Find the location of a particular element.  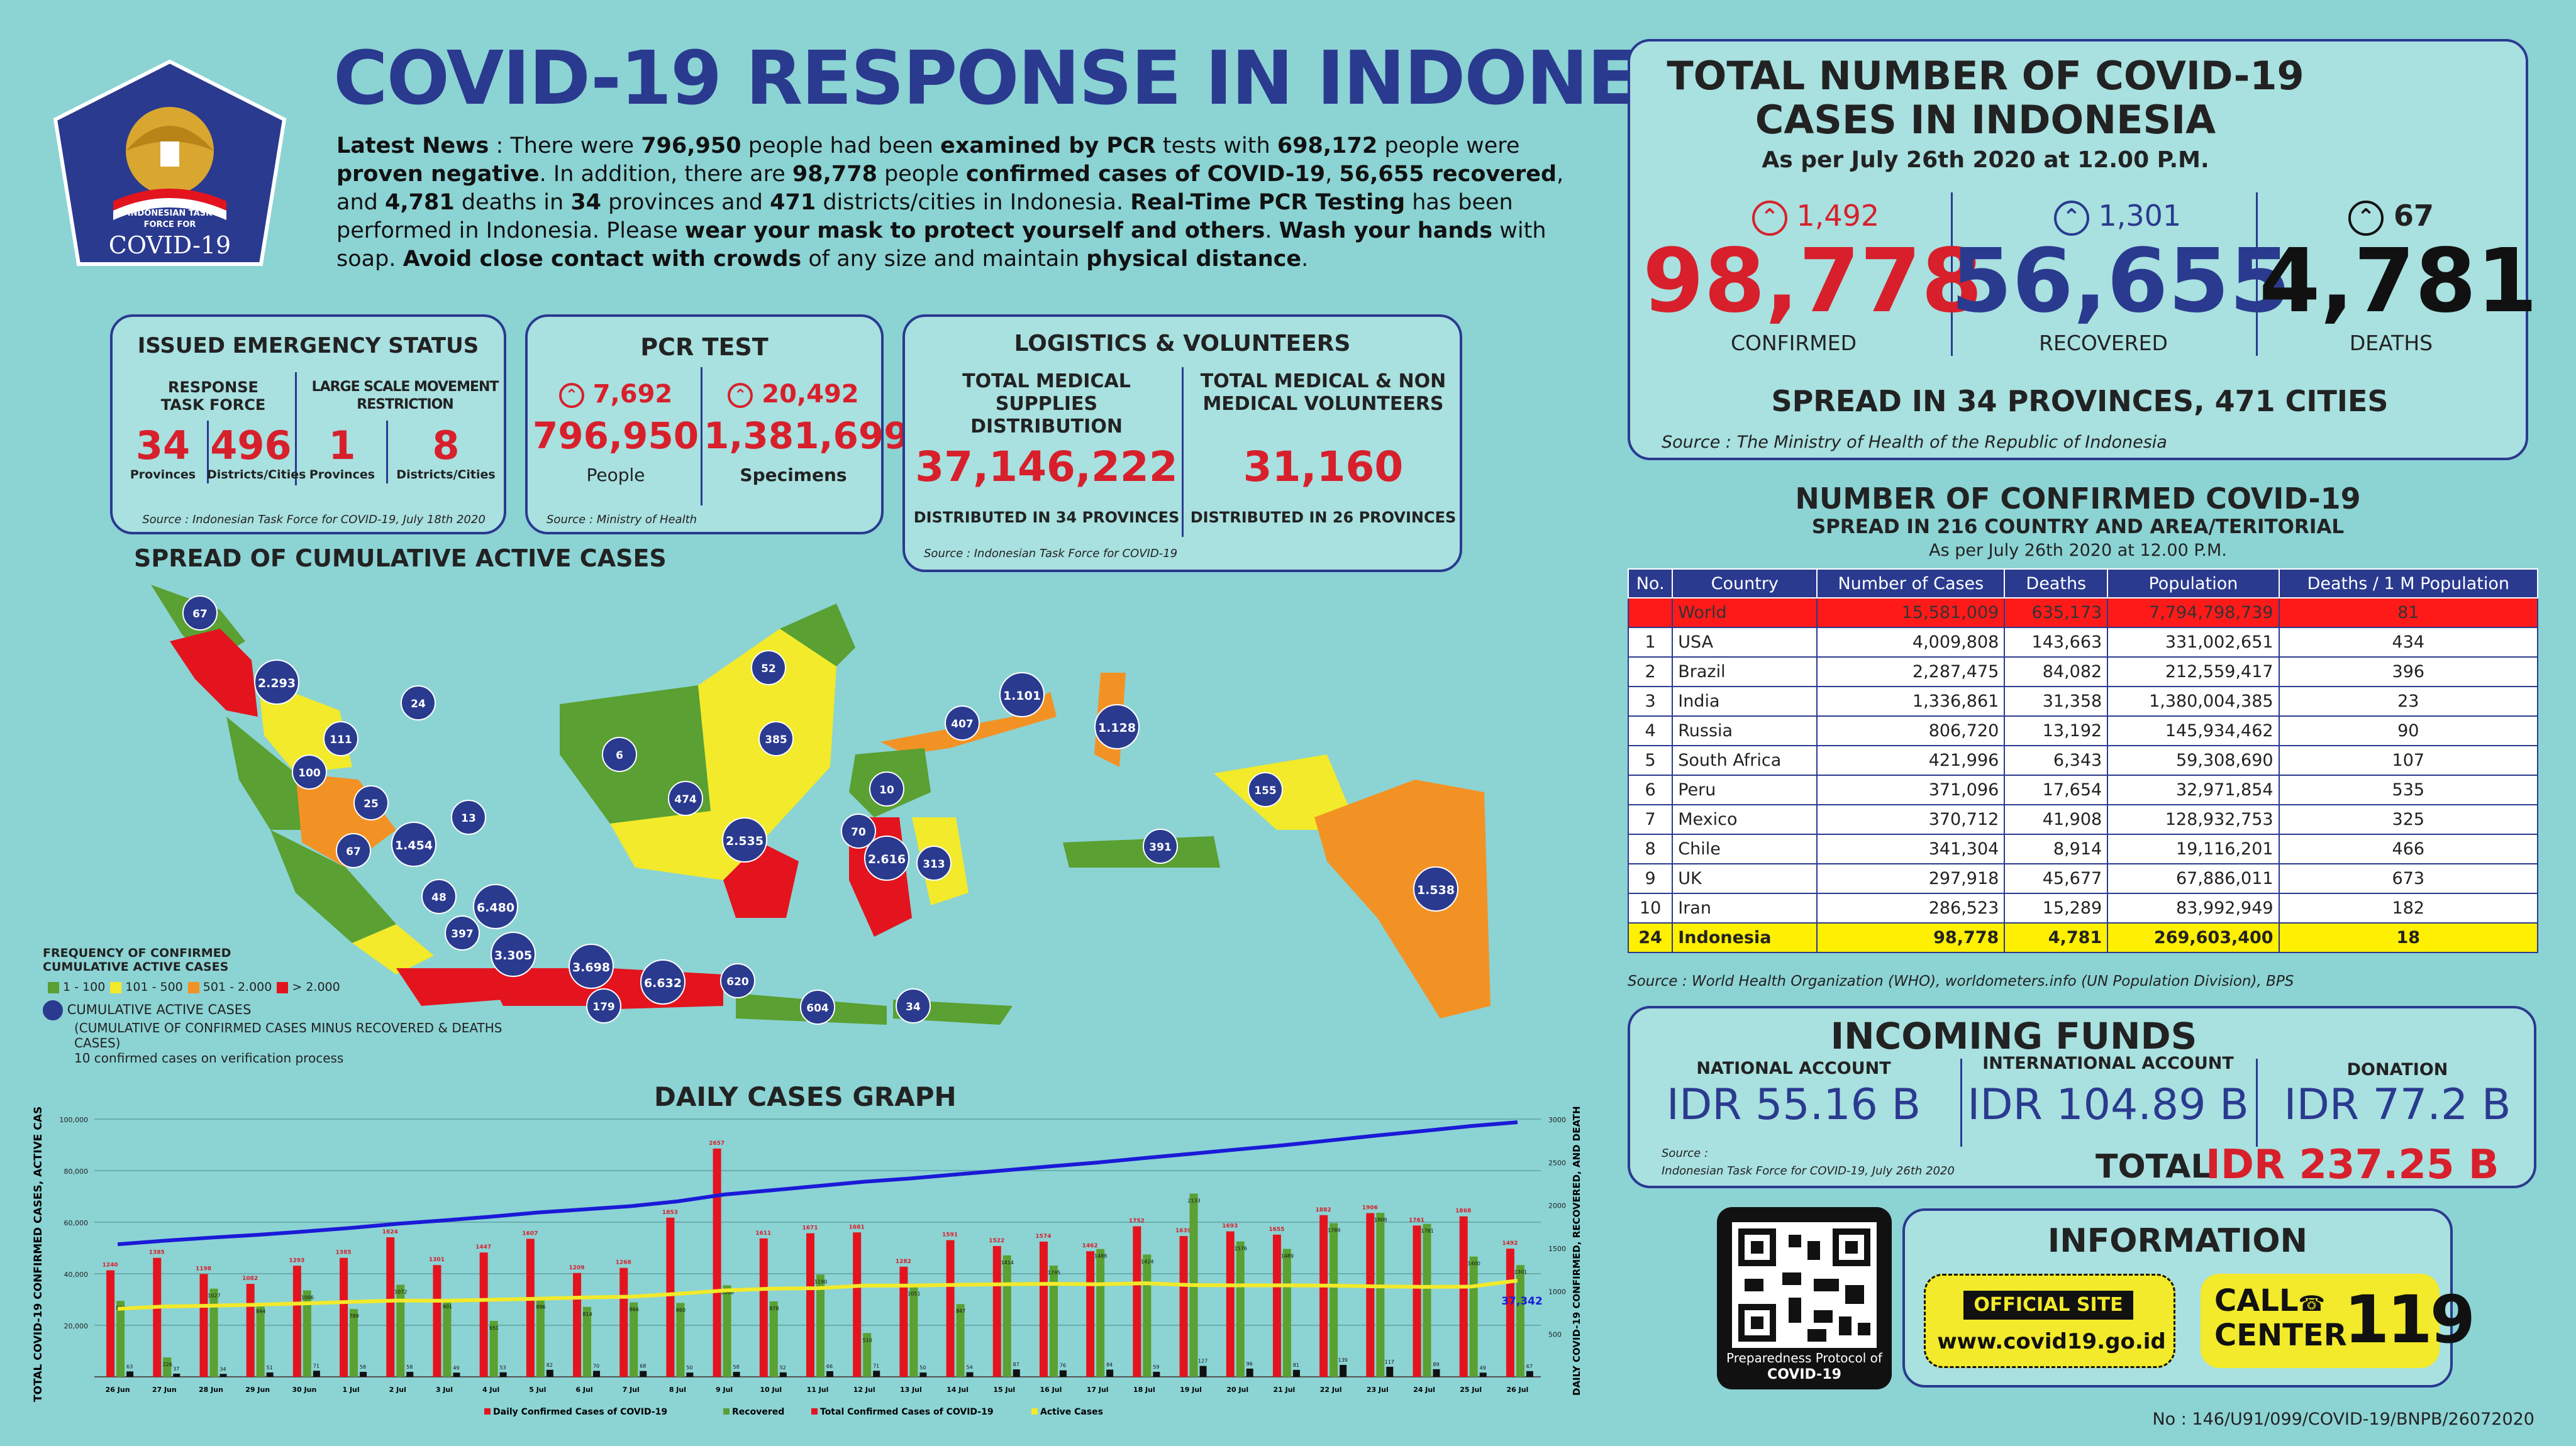

table-cell: 7,794,798,739 is located at coordinates (2193, 612).